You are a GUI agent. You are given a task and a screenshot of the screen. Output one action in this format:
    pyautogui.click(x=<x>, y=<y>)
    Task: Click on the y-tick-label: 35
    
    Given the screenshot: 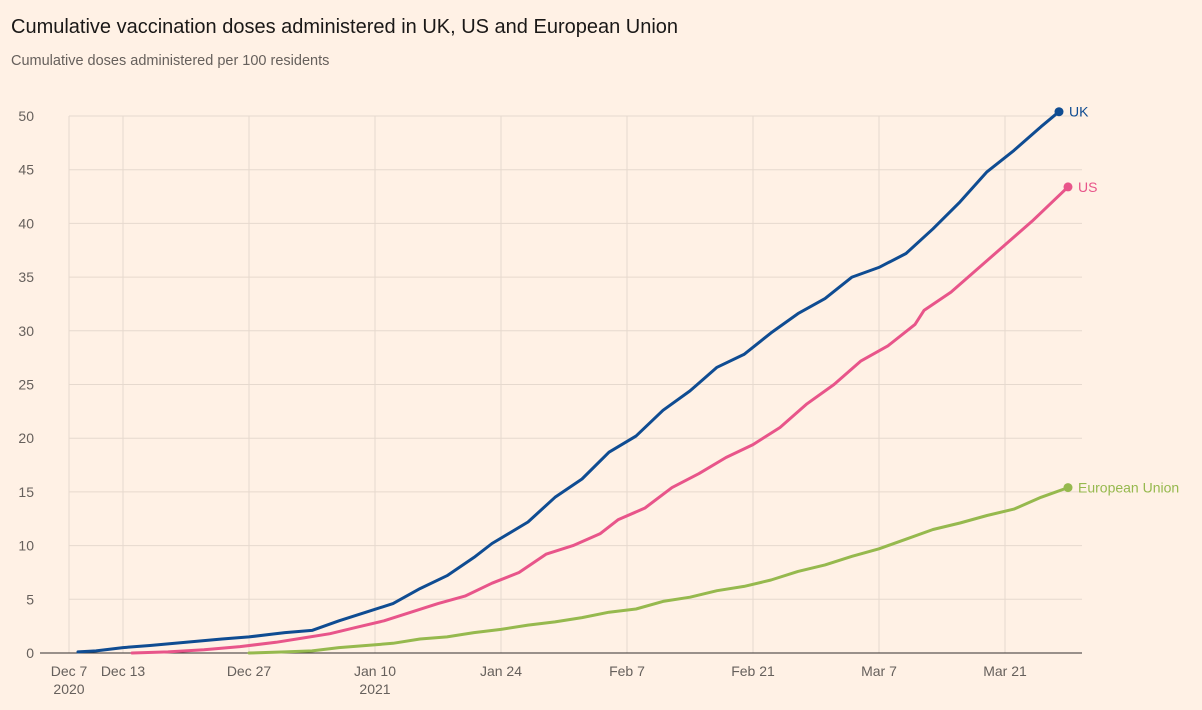 What is the action you would take?
    pyautogui.click(x=26, y=277)
    